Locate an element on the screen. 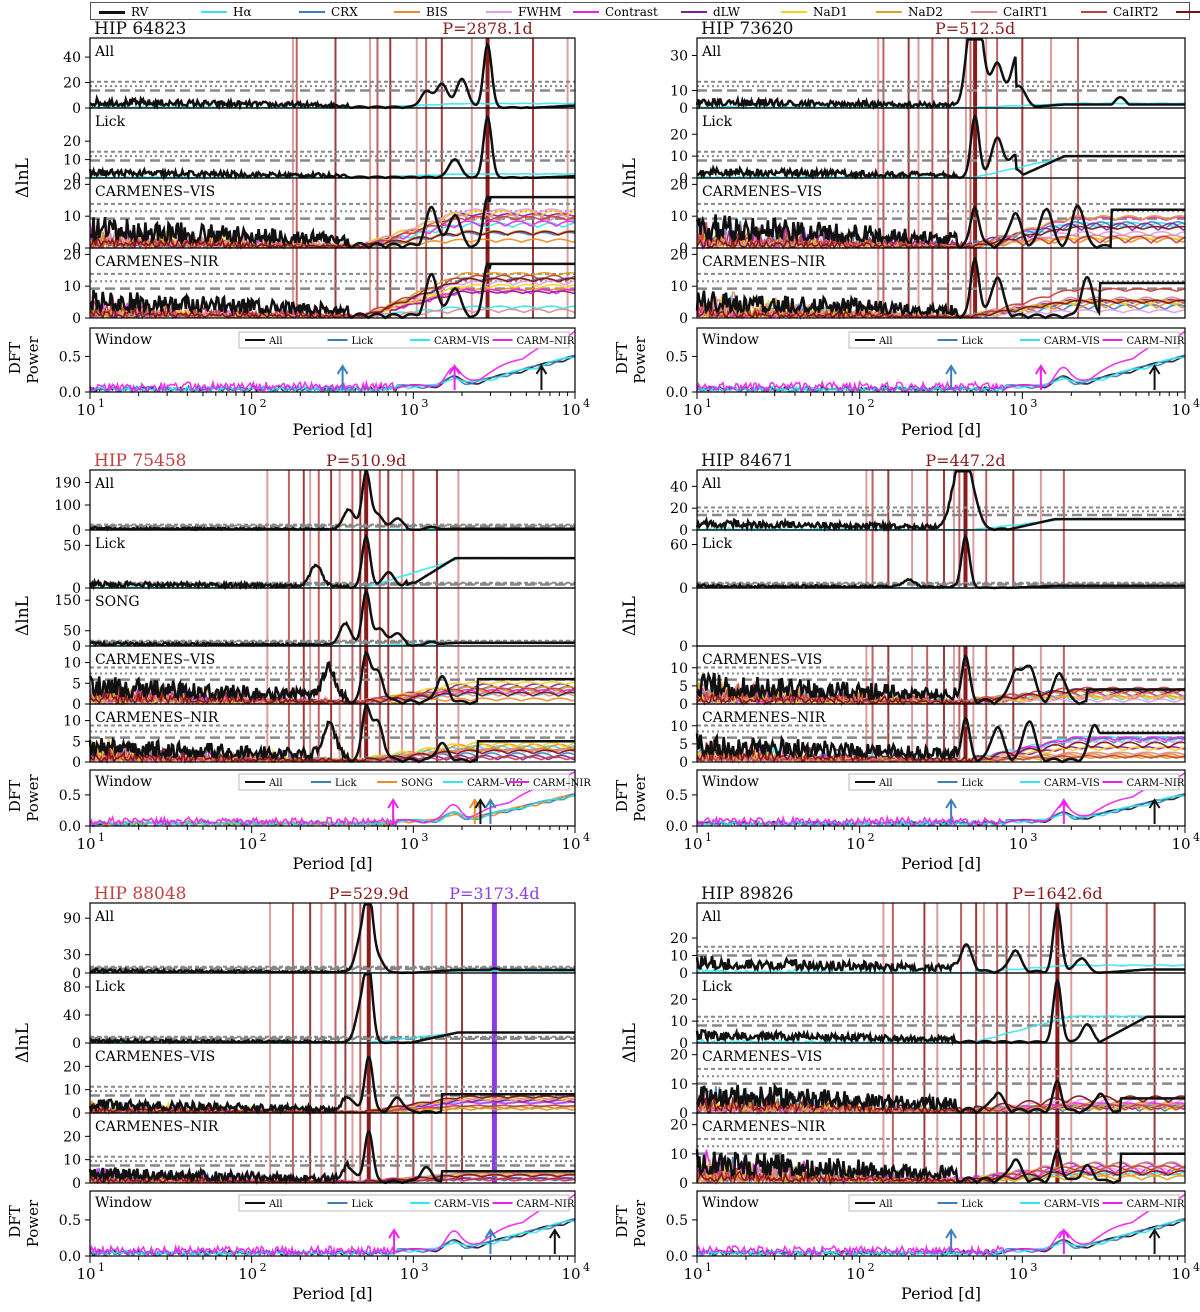 This screenshot has height=1312, width=1200. legend-label: CRX is located at coordinates (344, 12).